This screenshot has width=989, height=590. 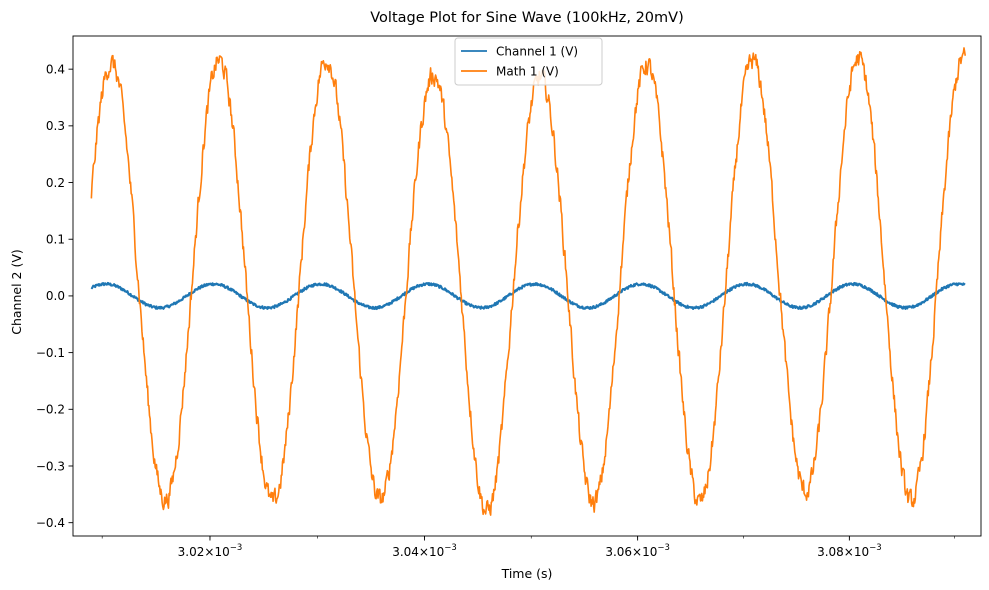 What do you see at coordinates (55, 126) in the screenshot?
I see `y-tick-label: 0.3` at bounding box center [55, 126].